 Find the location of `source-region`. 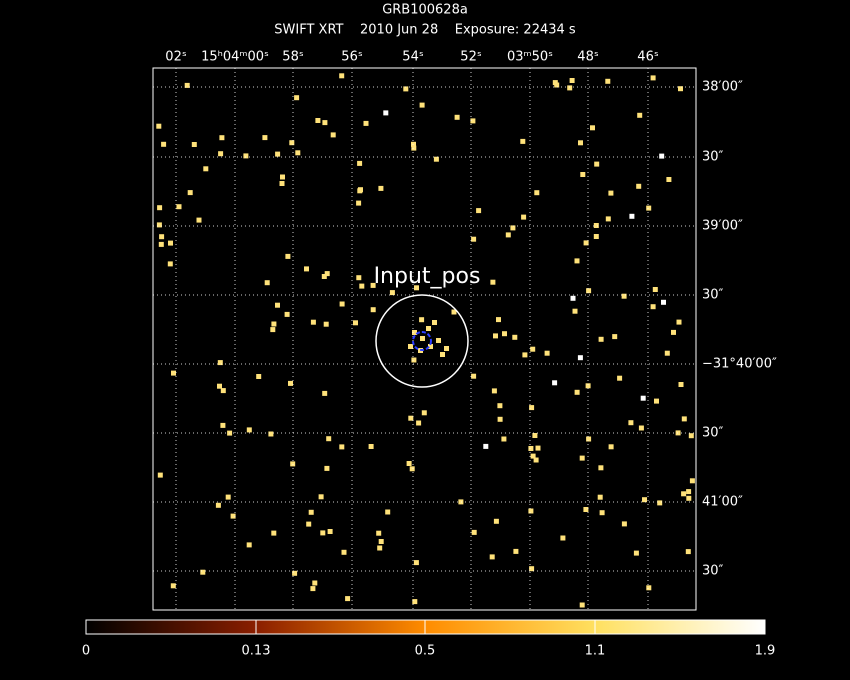

source-region is located at coordinates (422, 341).